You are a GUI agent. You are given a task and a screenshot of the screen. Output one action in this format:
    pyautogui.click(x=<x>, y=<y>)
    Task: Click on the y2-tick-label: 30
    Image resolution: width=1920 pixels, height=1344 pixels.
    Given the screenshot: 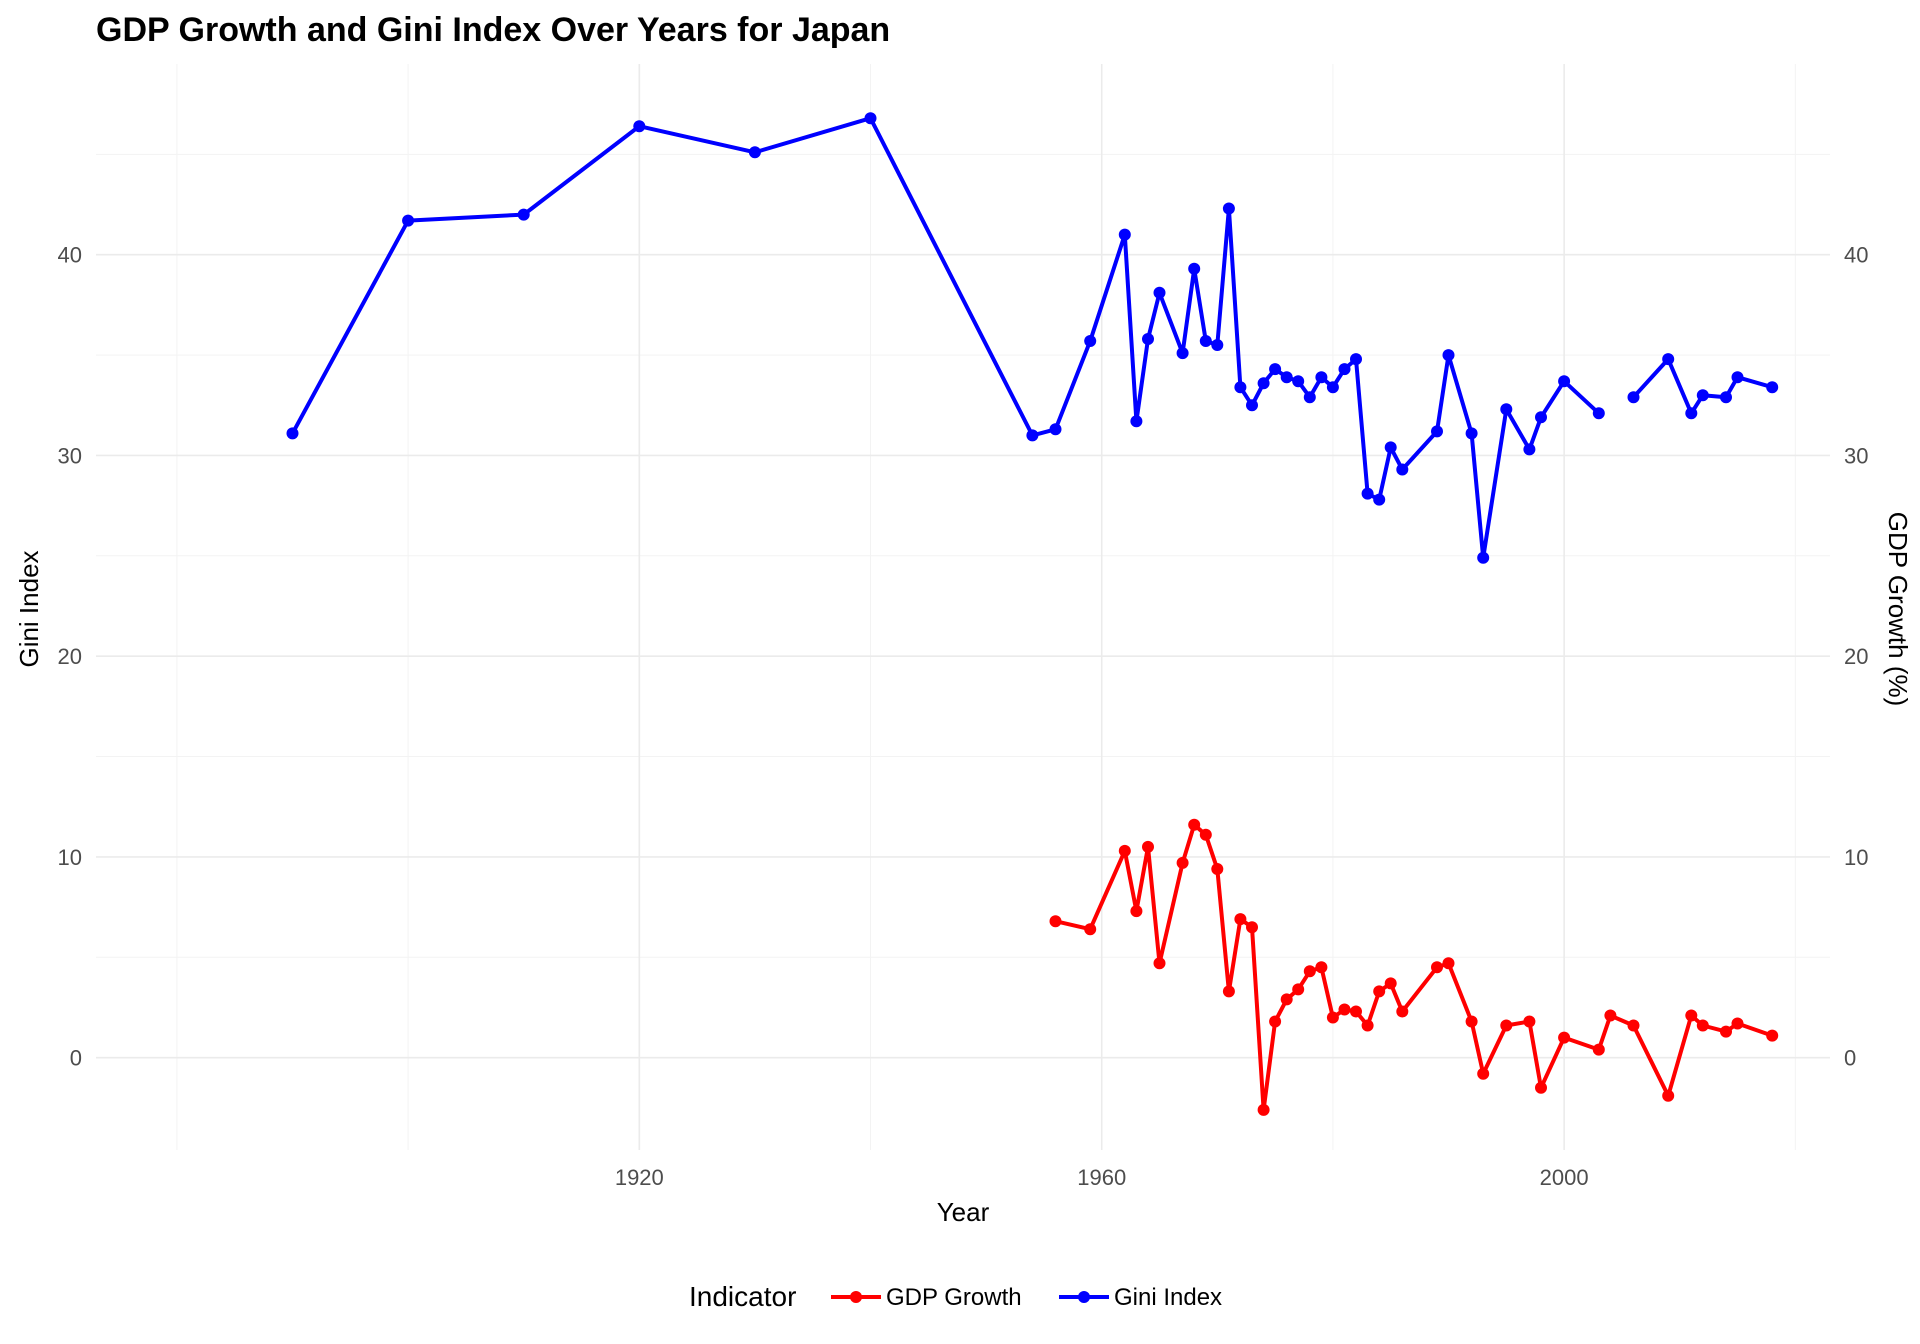 What is the action you would take?
    pyautogui.click(x=1856, y=455)
    